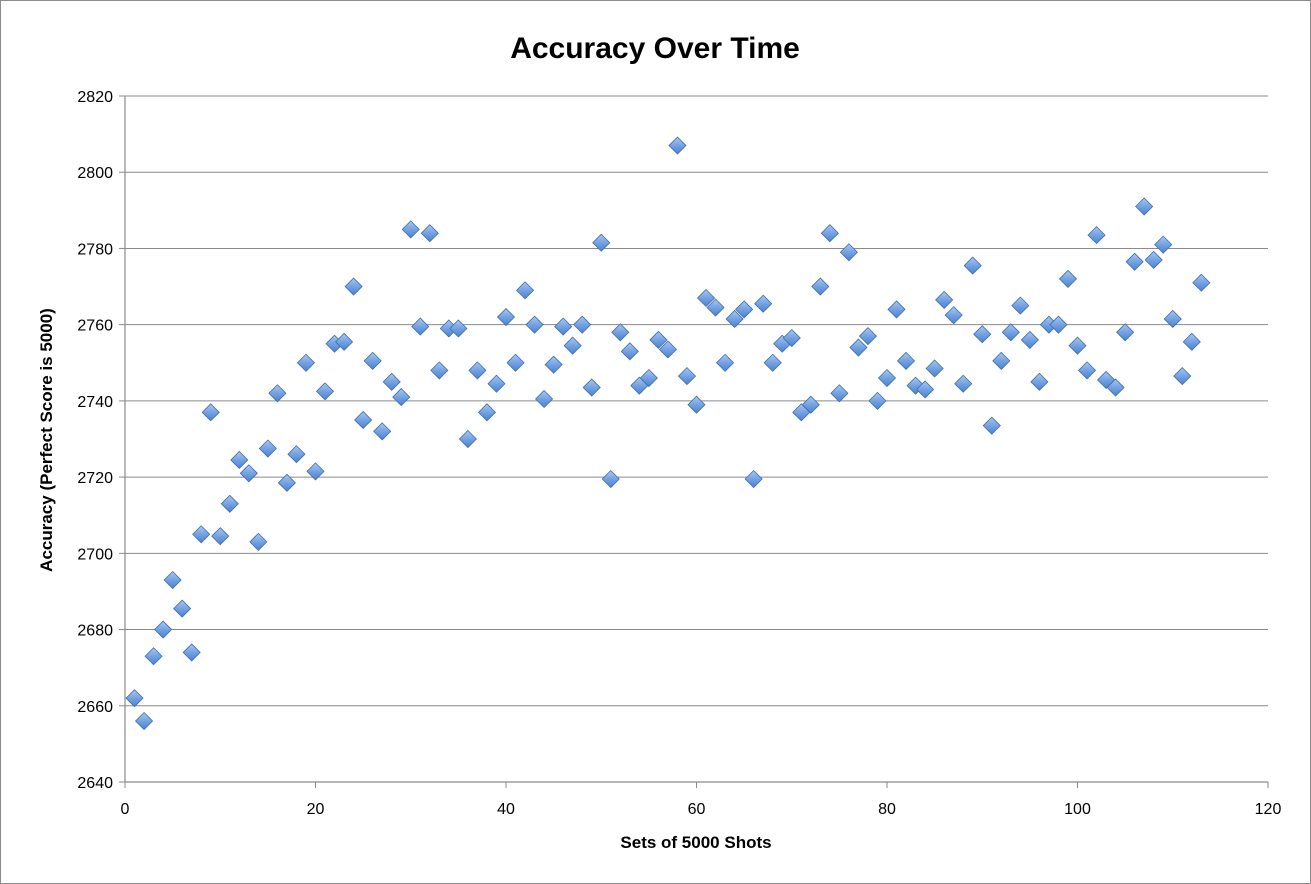 This screenshot has height=884, width=1311. Describe the element at coordinates (655, 48) in the screenshot. I see `chart-title: Accuracy Over Time` at that location.